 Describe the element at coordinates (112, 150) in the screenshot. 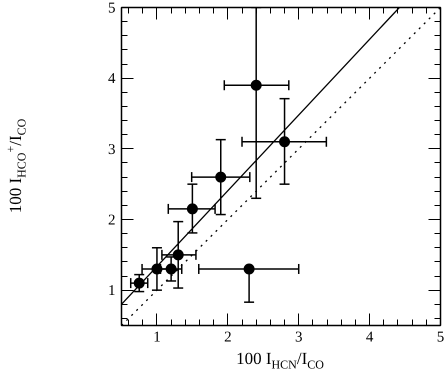

I see `y-tick-label: 3` at that location.